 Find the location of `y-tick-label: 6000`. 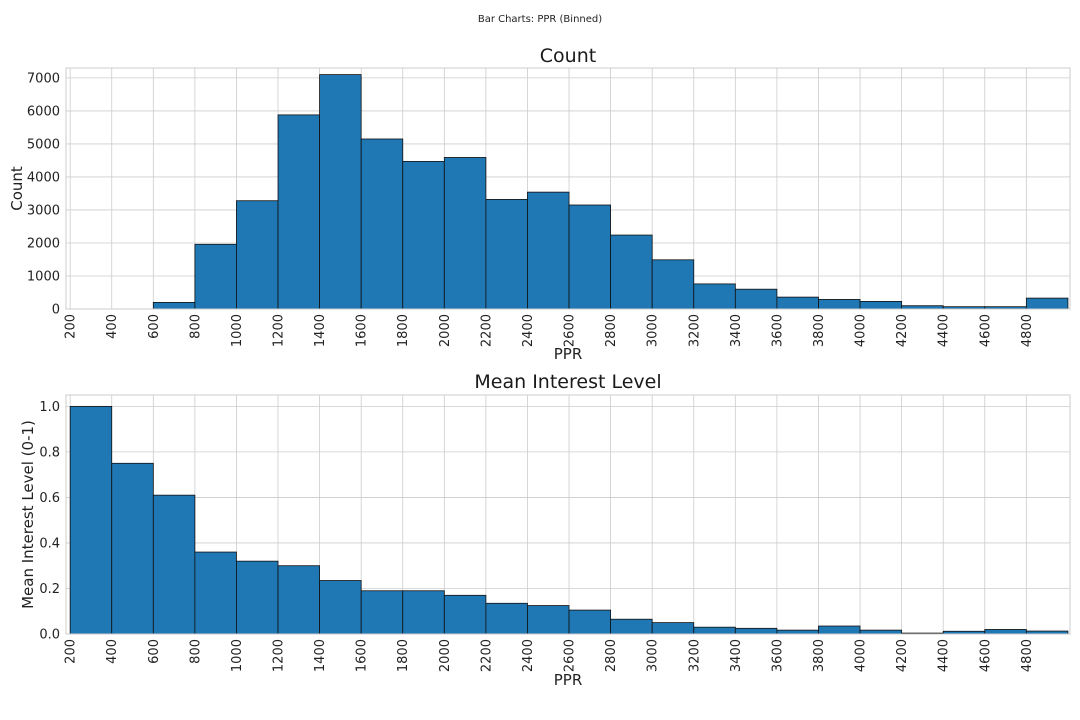

y-tick-label: 6000 is located at coordinates (43, 111).